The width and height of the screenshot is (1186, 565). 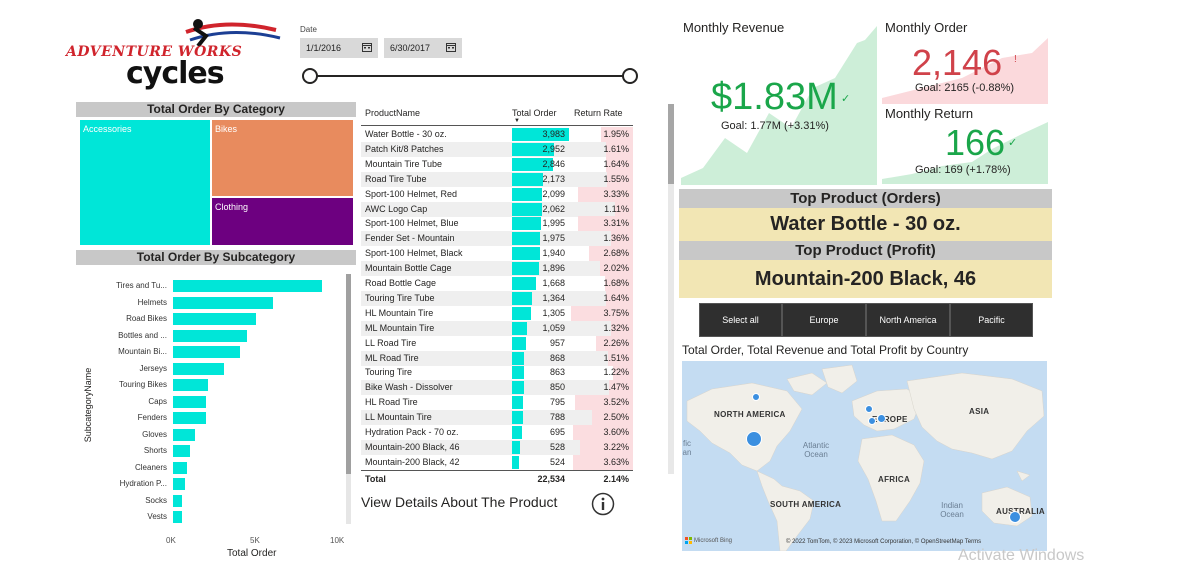 What do you see at coordinates (497, 373) in the screenshot?
I see `table-row: Touring Tire 863 1.22%` at bounding box center [497, 373].